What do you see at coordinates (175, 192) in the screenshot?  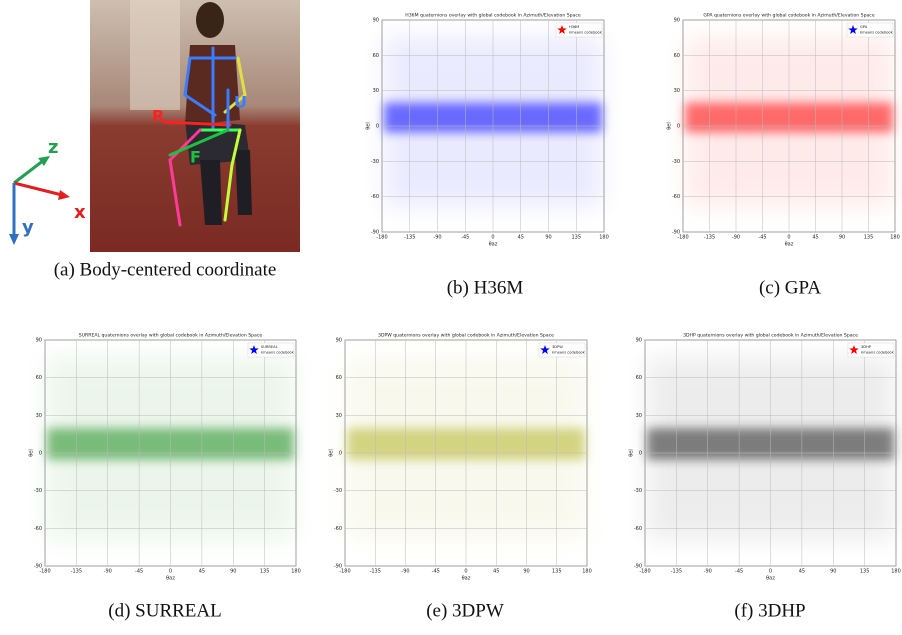 I see `shin` at bounding box center [175, 192].